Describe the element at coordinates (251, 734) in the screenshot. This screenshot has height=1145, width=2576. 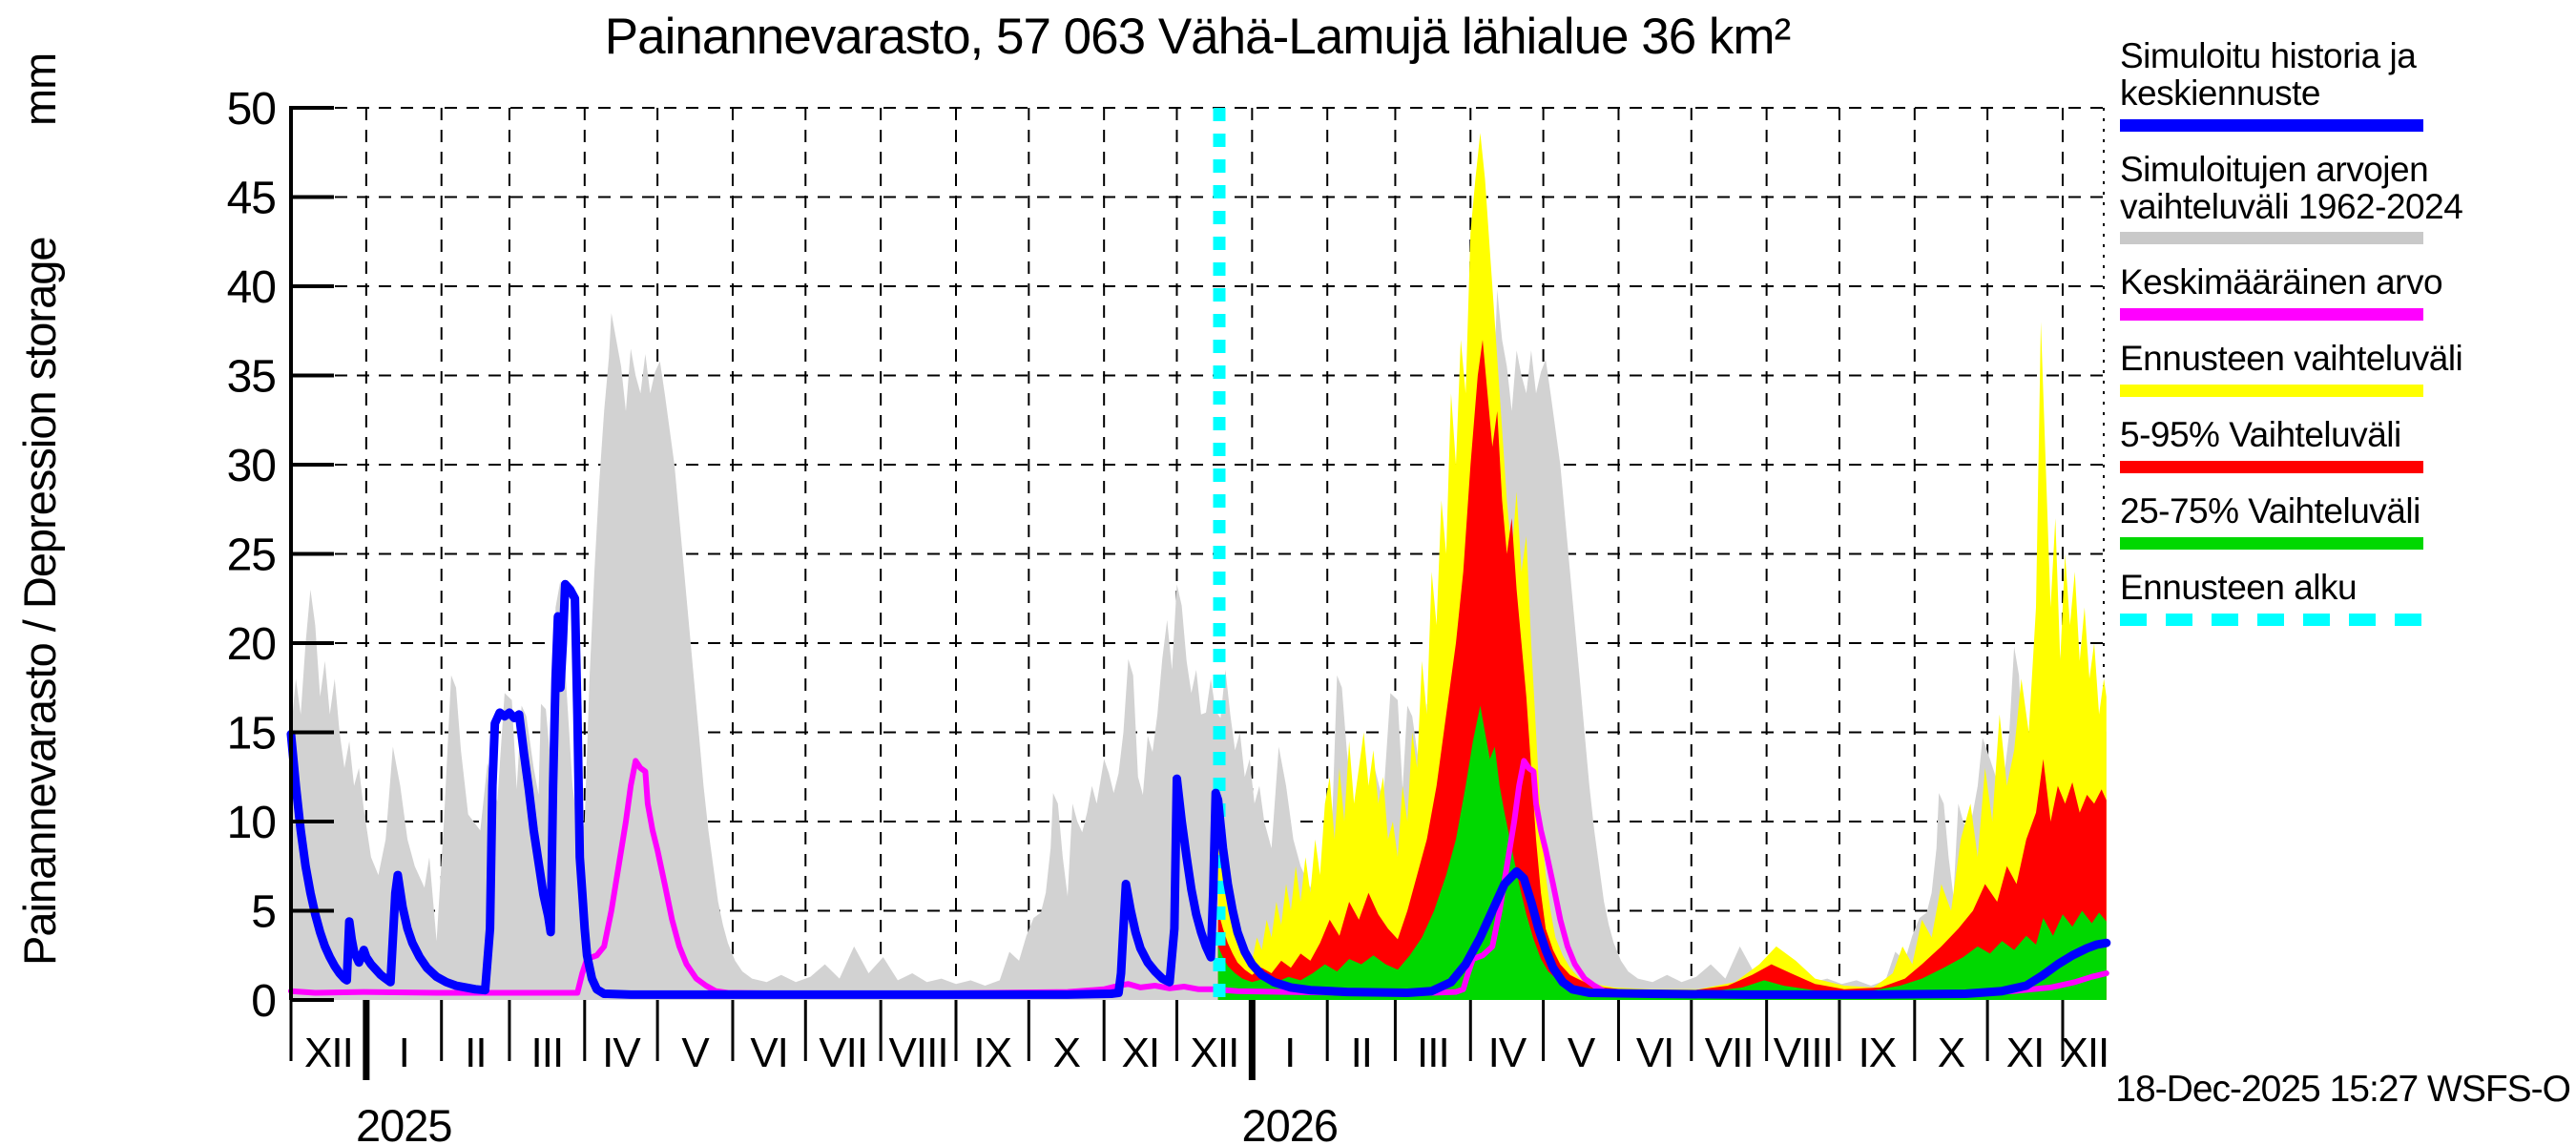
I see `y-tick-label: 15` at that location.